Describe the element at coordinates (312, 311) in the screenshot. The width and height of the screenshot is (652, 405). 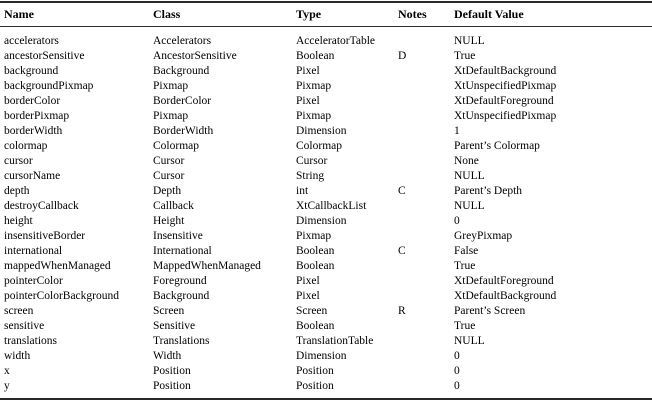
I see `cell-type: Screen` at that location.